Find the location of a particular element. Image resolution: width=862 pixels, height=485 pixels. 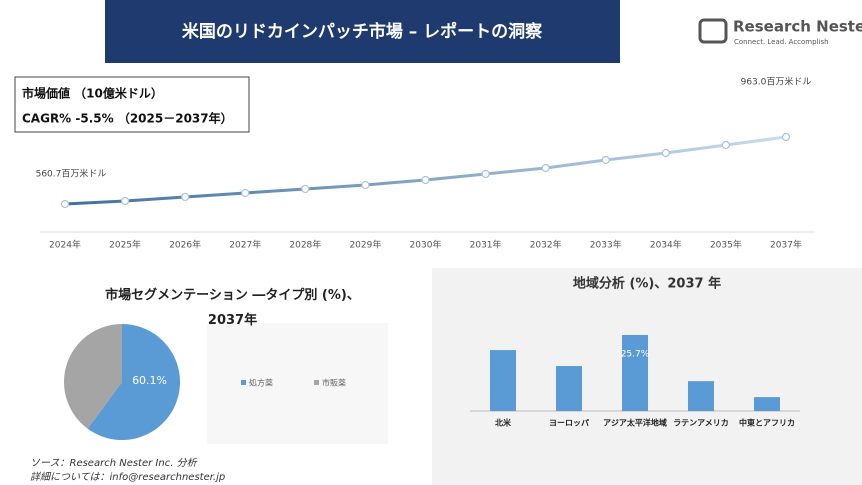

x-tick-label: 2030年 is located at coordinates (426, 245).